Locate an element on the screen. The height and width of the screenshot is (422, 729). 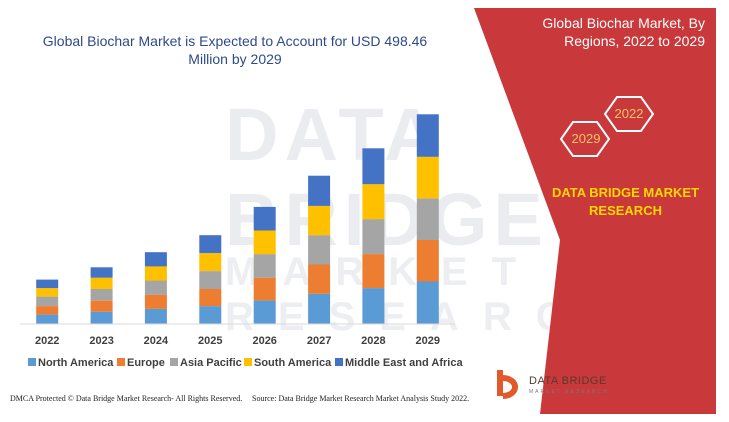
bar-segment-2024-middle-east-and-africa is located at coordinates (155, 259).